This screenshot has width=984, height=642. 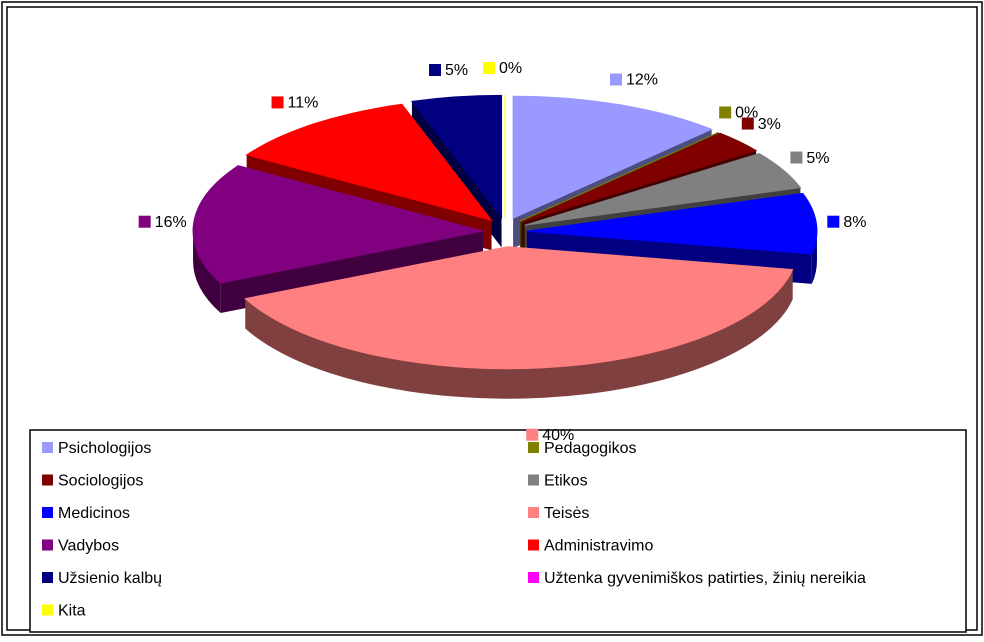 I want to click on data-label: 40%, so click(x=558, y=435).